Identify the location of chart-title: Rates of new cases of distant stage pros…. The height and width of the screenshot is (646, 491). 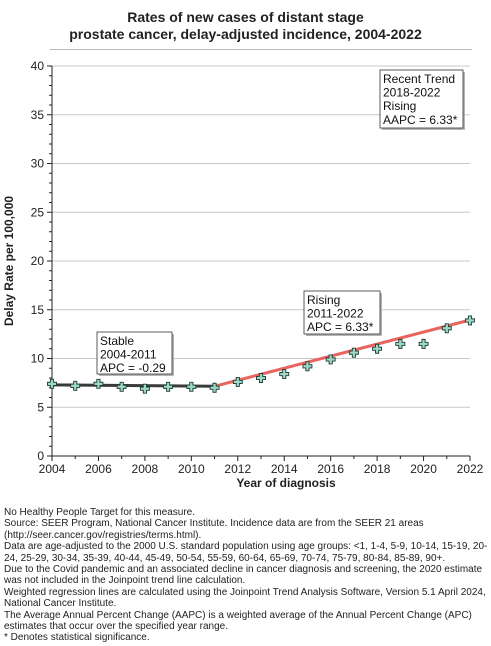
(245, 26).